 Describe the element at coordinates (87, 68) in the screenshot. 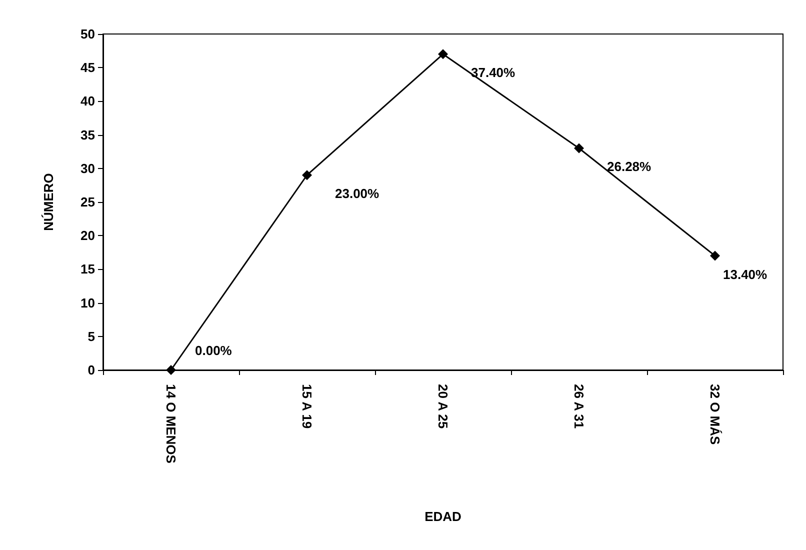

I see `y-tick-label: 45` at that location.